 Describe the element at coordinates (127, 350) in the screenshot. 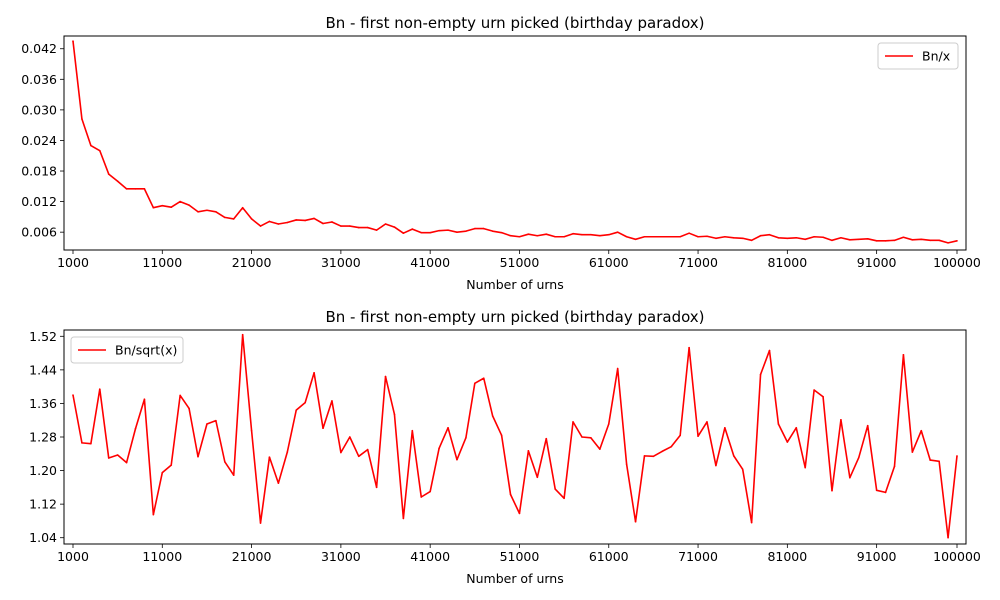

I see `legend: Bn/sqrt(x)` at that location.